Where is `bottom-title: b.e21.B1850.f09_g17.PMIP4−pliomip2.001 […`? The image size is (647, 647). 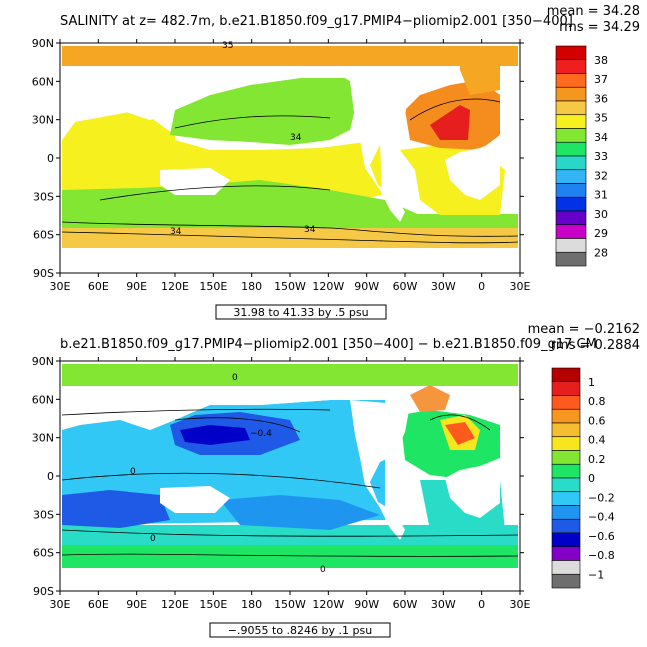 bottom-title: b.e21.B1850.f09_g17.PMIP4−pliomip2.001 [… is located at coordinates (328, 344).